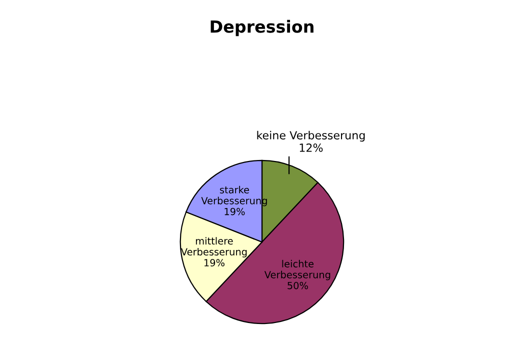 The height and width of the screenshot is (361, 527). I want to click on slice-label: leichte Verbesserung, so click(297, 270).